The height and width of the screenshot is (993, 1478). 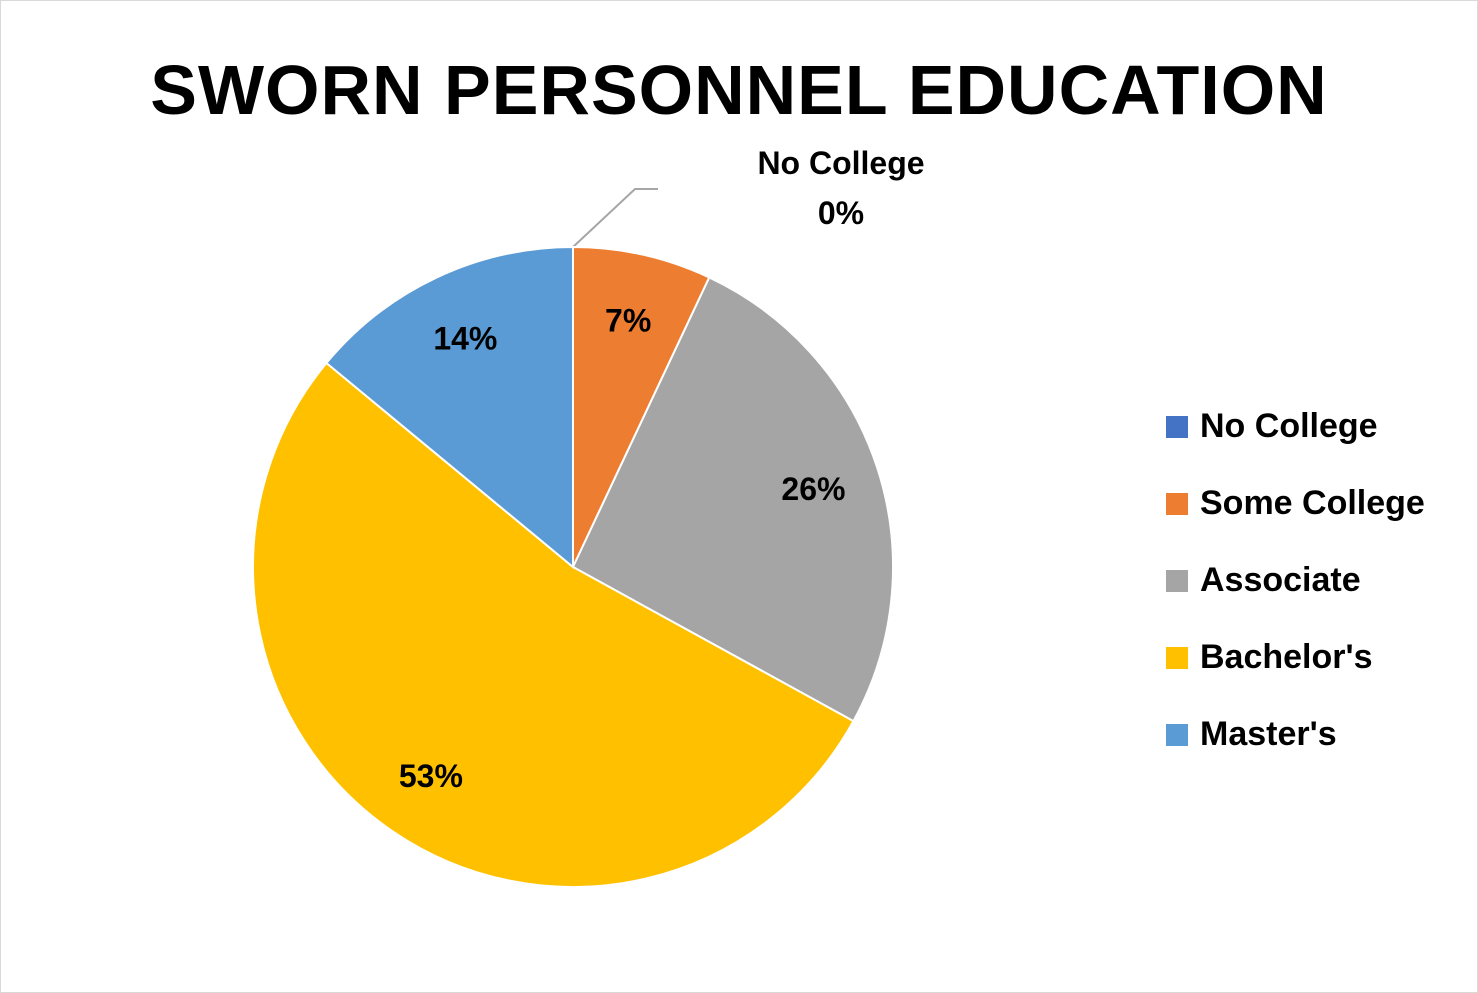 What do you see at coordinates (465, 338) in the screenshot?
I see `data-label-master-s: 14%` at bounding box center [465, 338].